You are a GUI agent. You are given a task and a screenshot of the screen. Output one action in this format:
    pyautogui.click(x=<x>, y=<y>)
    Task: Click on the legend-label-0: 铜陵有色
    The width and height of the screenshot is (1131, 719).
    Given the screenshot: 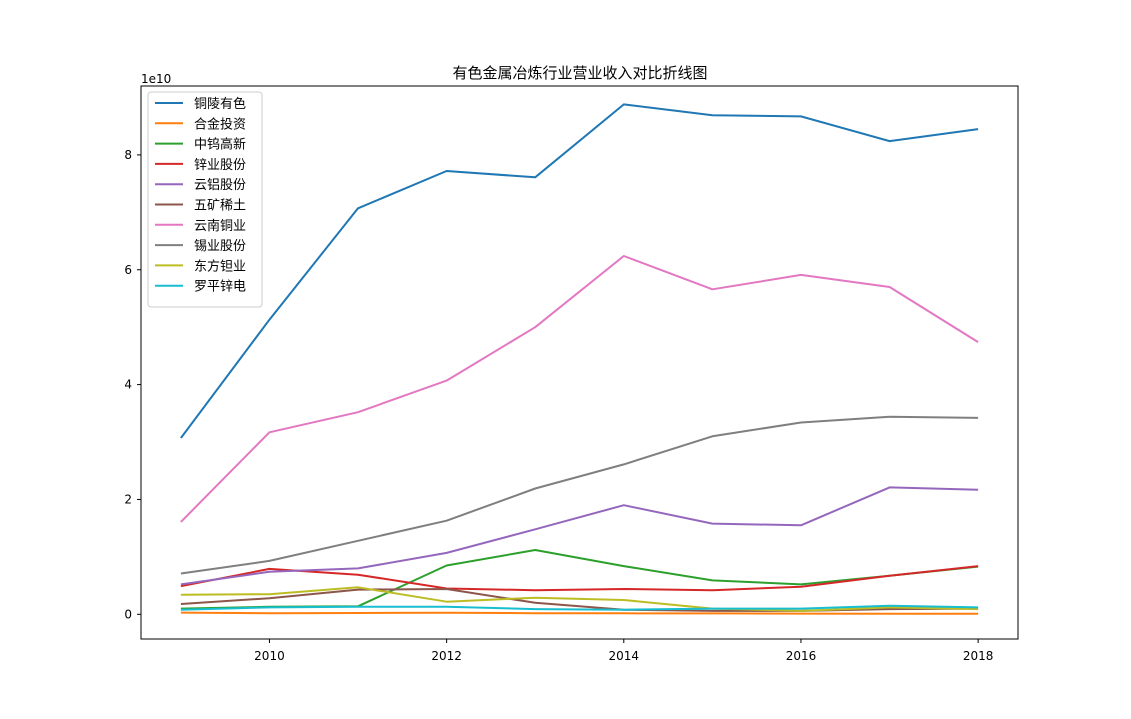 What is the action you would take?
    pyautogui.click(x=220, y=104)
    